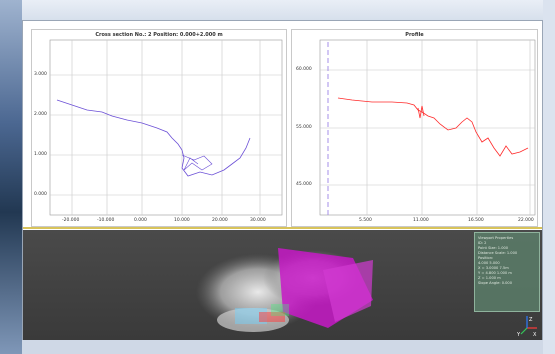 The width and height of the screenshot is (555, 354). Describe the element at coordinates (304, 127) in the screenshot. I see `y-tick: 55.000` at that location.